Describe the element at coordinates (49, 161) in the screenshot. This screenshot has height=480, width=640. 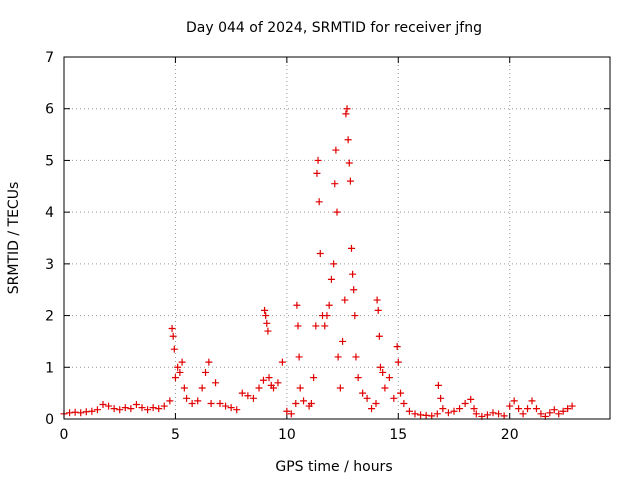
I see `y-tick-label: 5` at that location.